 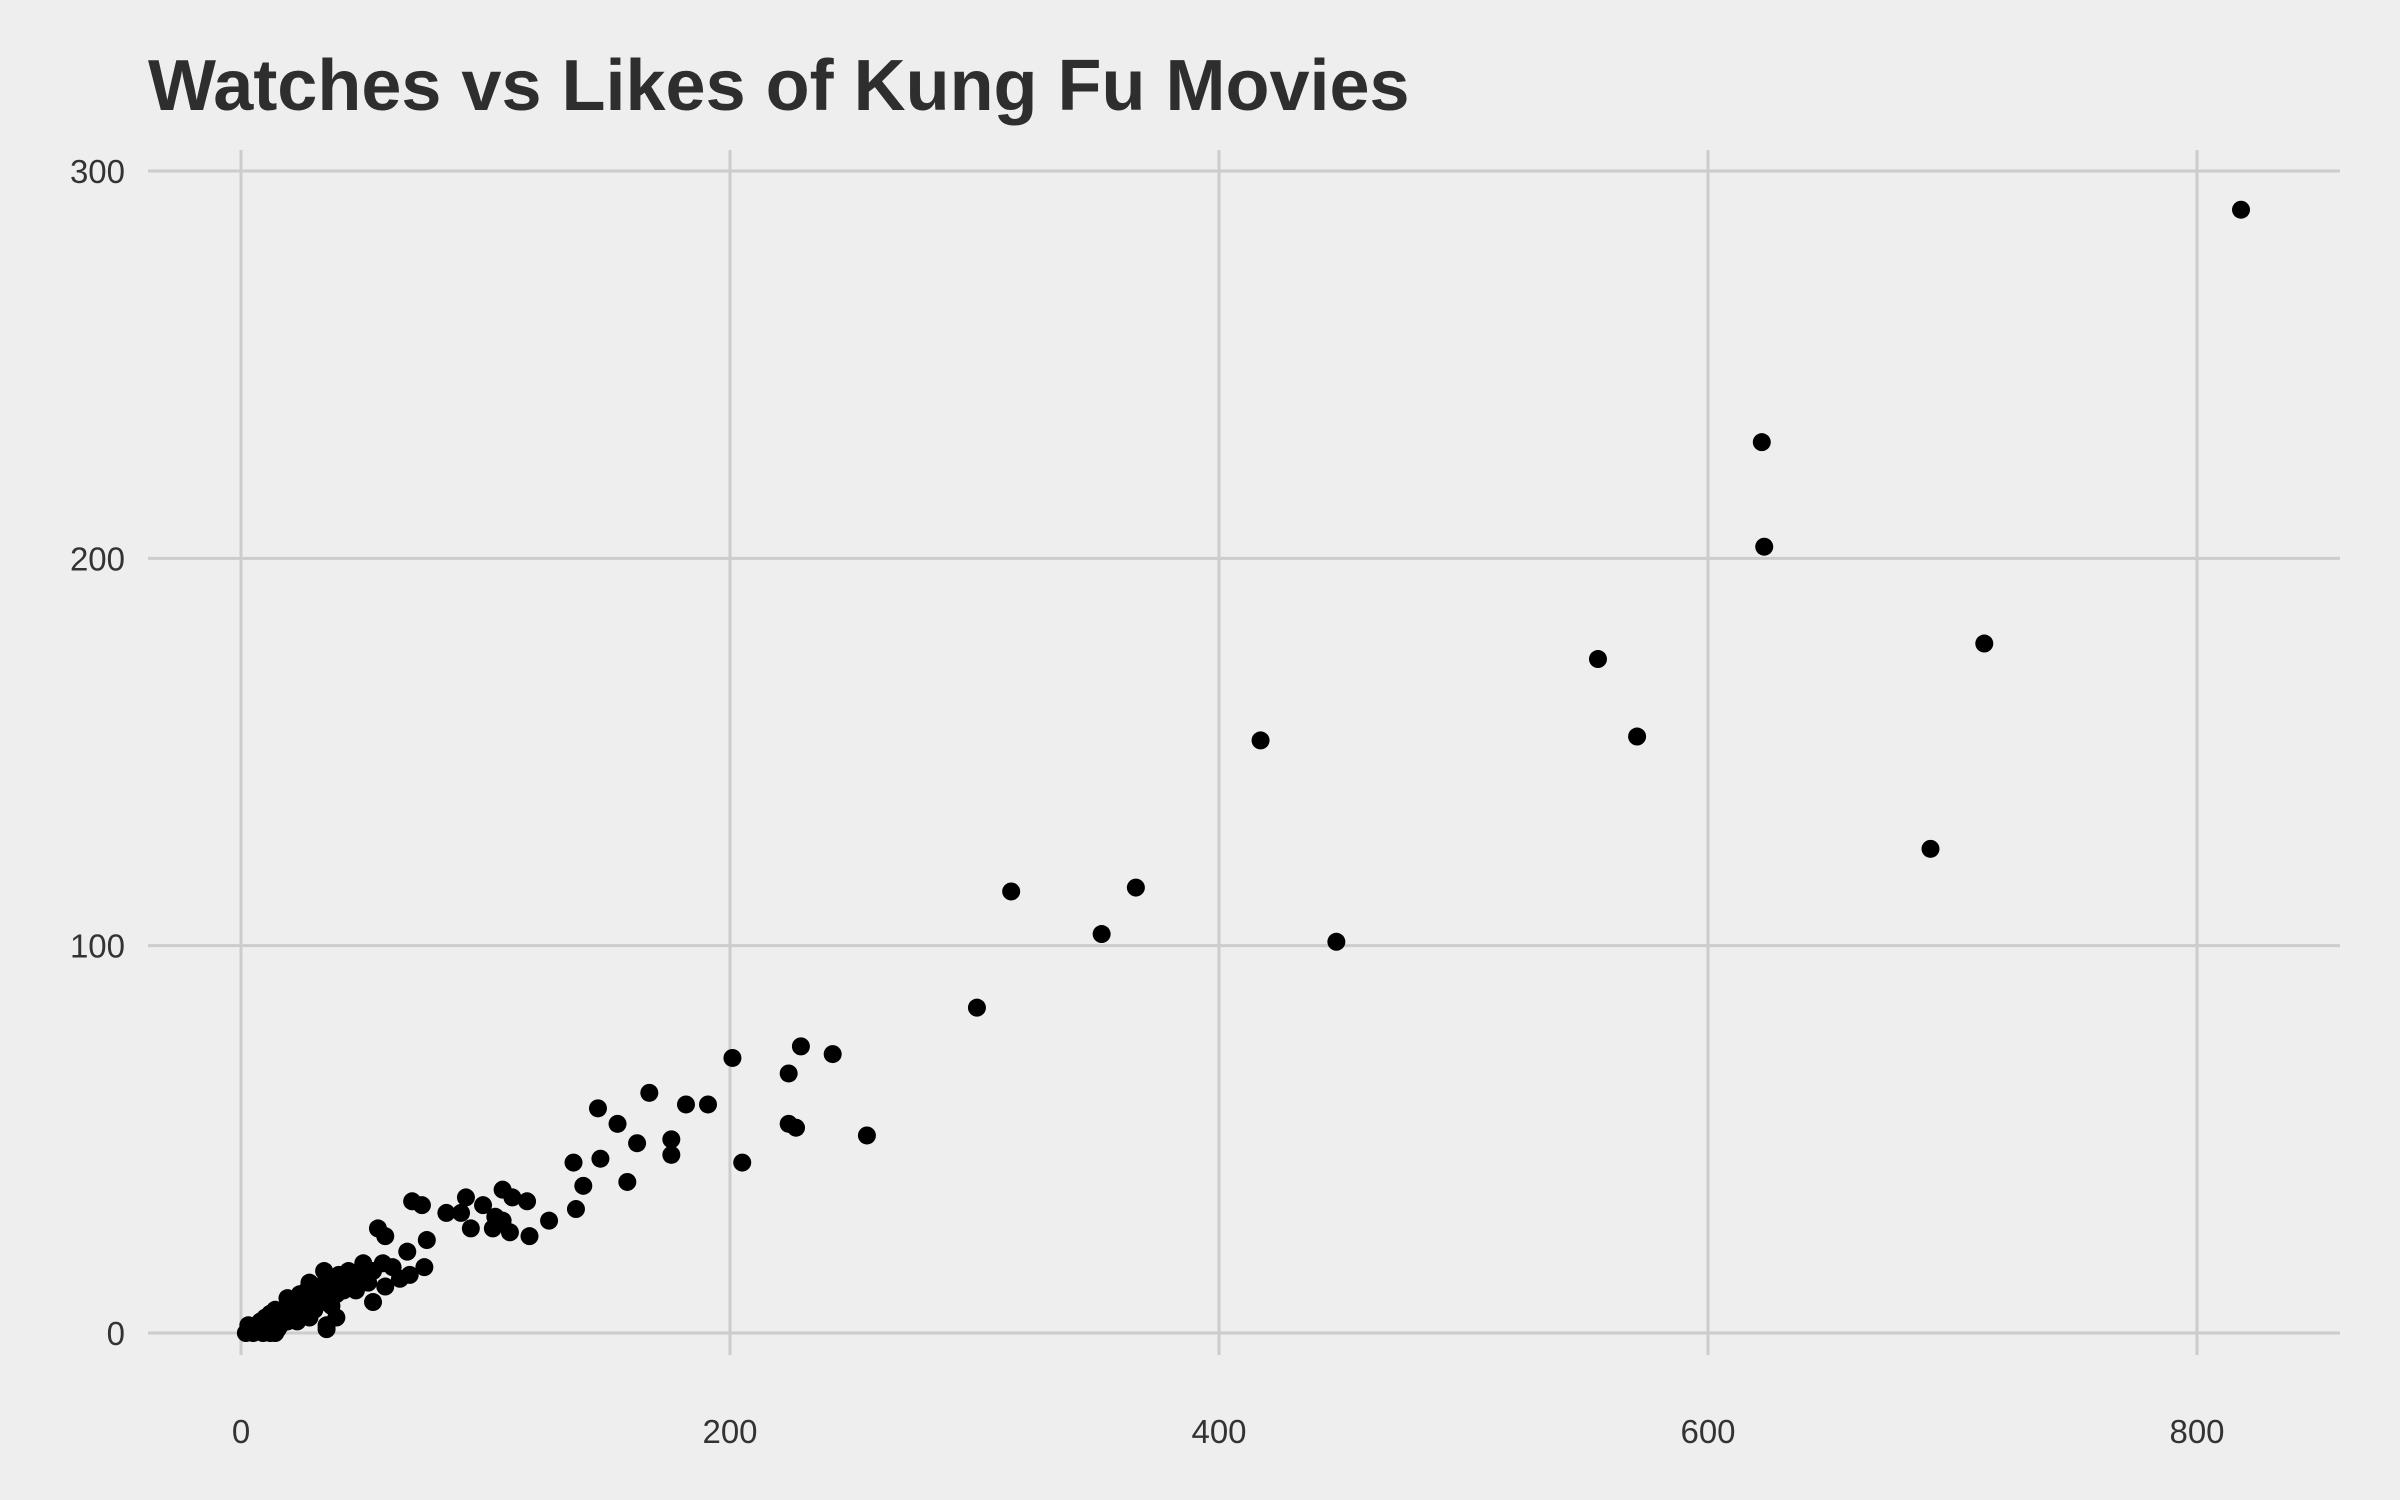 What do you see at coordinates (2196, 1431) in the screenshot?
I see `x-tick-label: 800` at bounding box center [2196, 1431].